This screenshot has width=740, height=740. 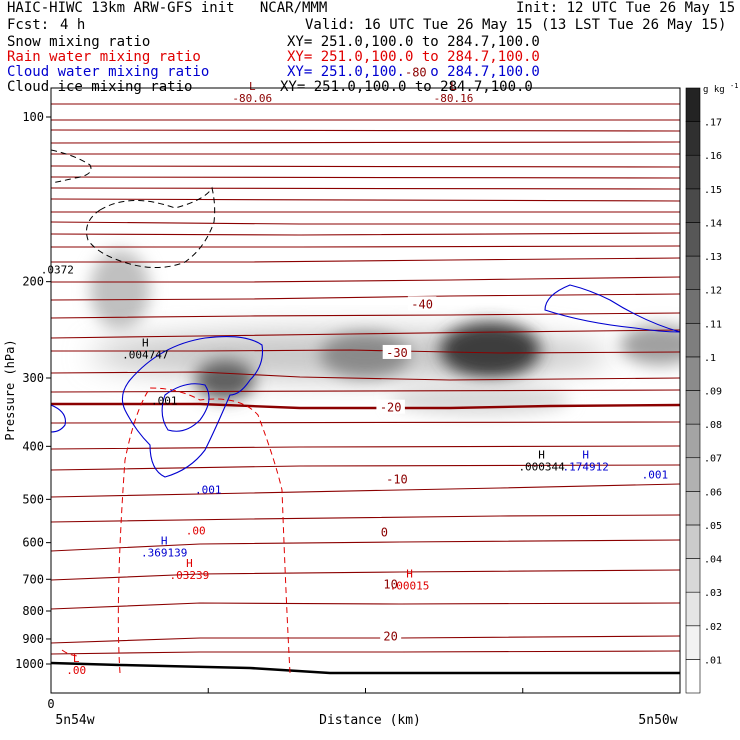 What do you see at coordinates (454, 98) in the screenshot?
I see `extremum-value: -80.16` at bounding box center [454, 98].